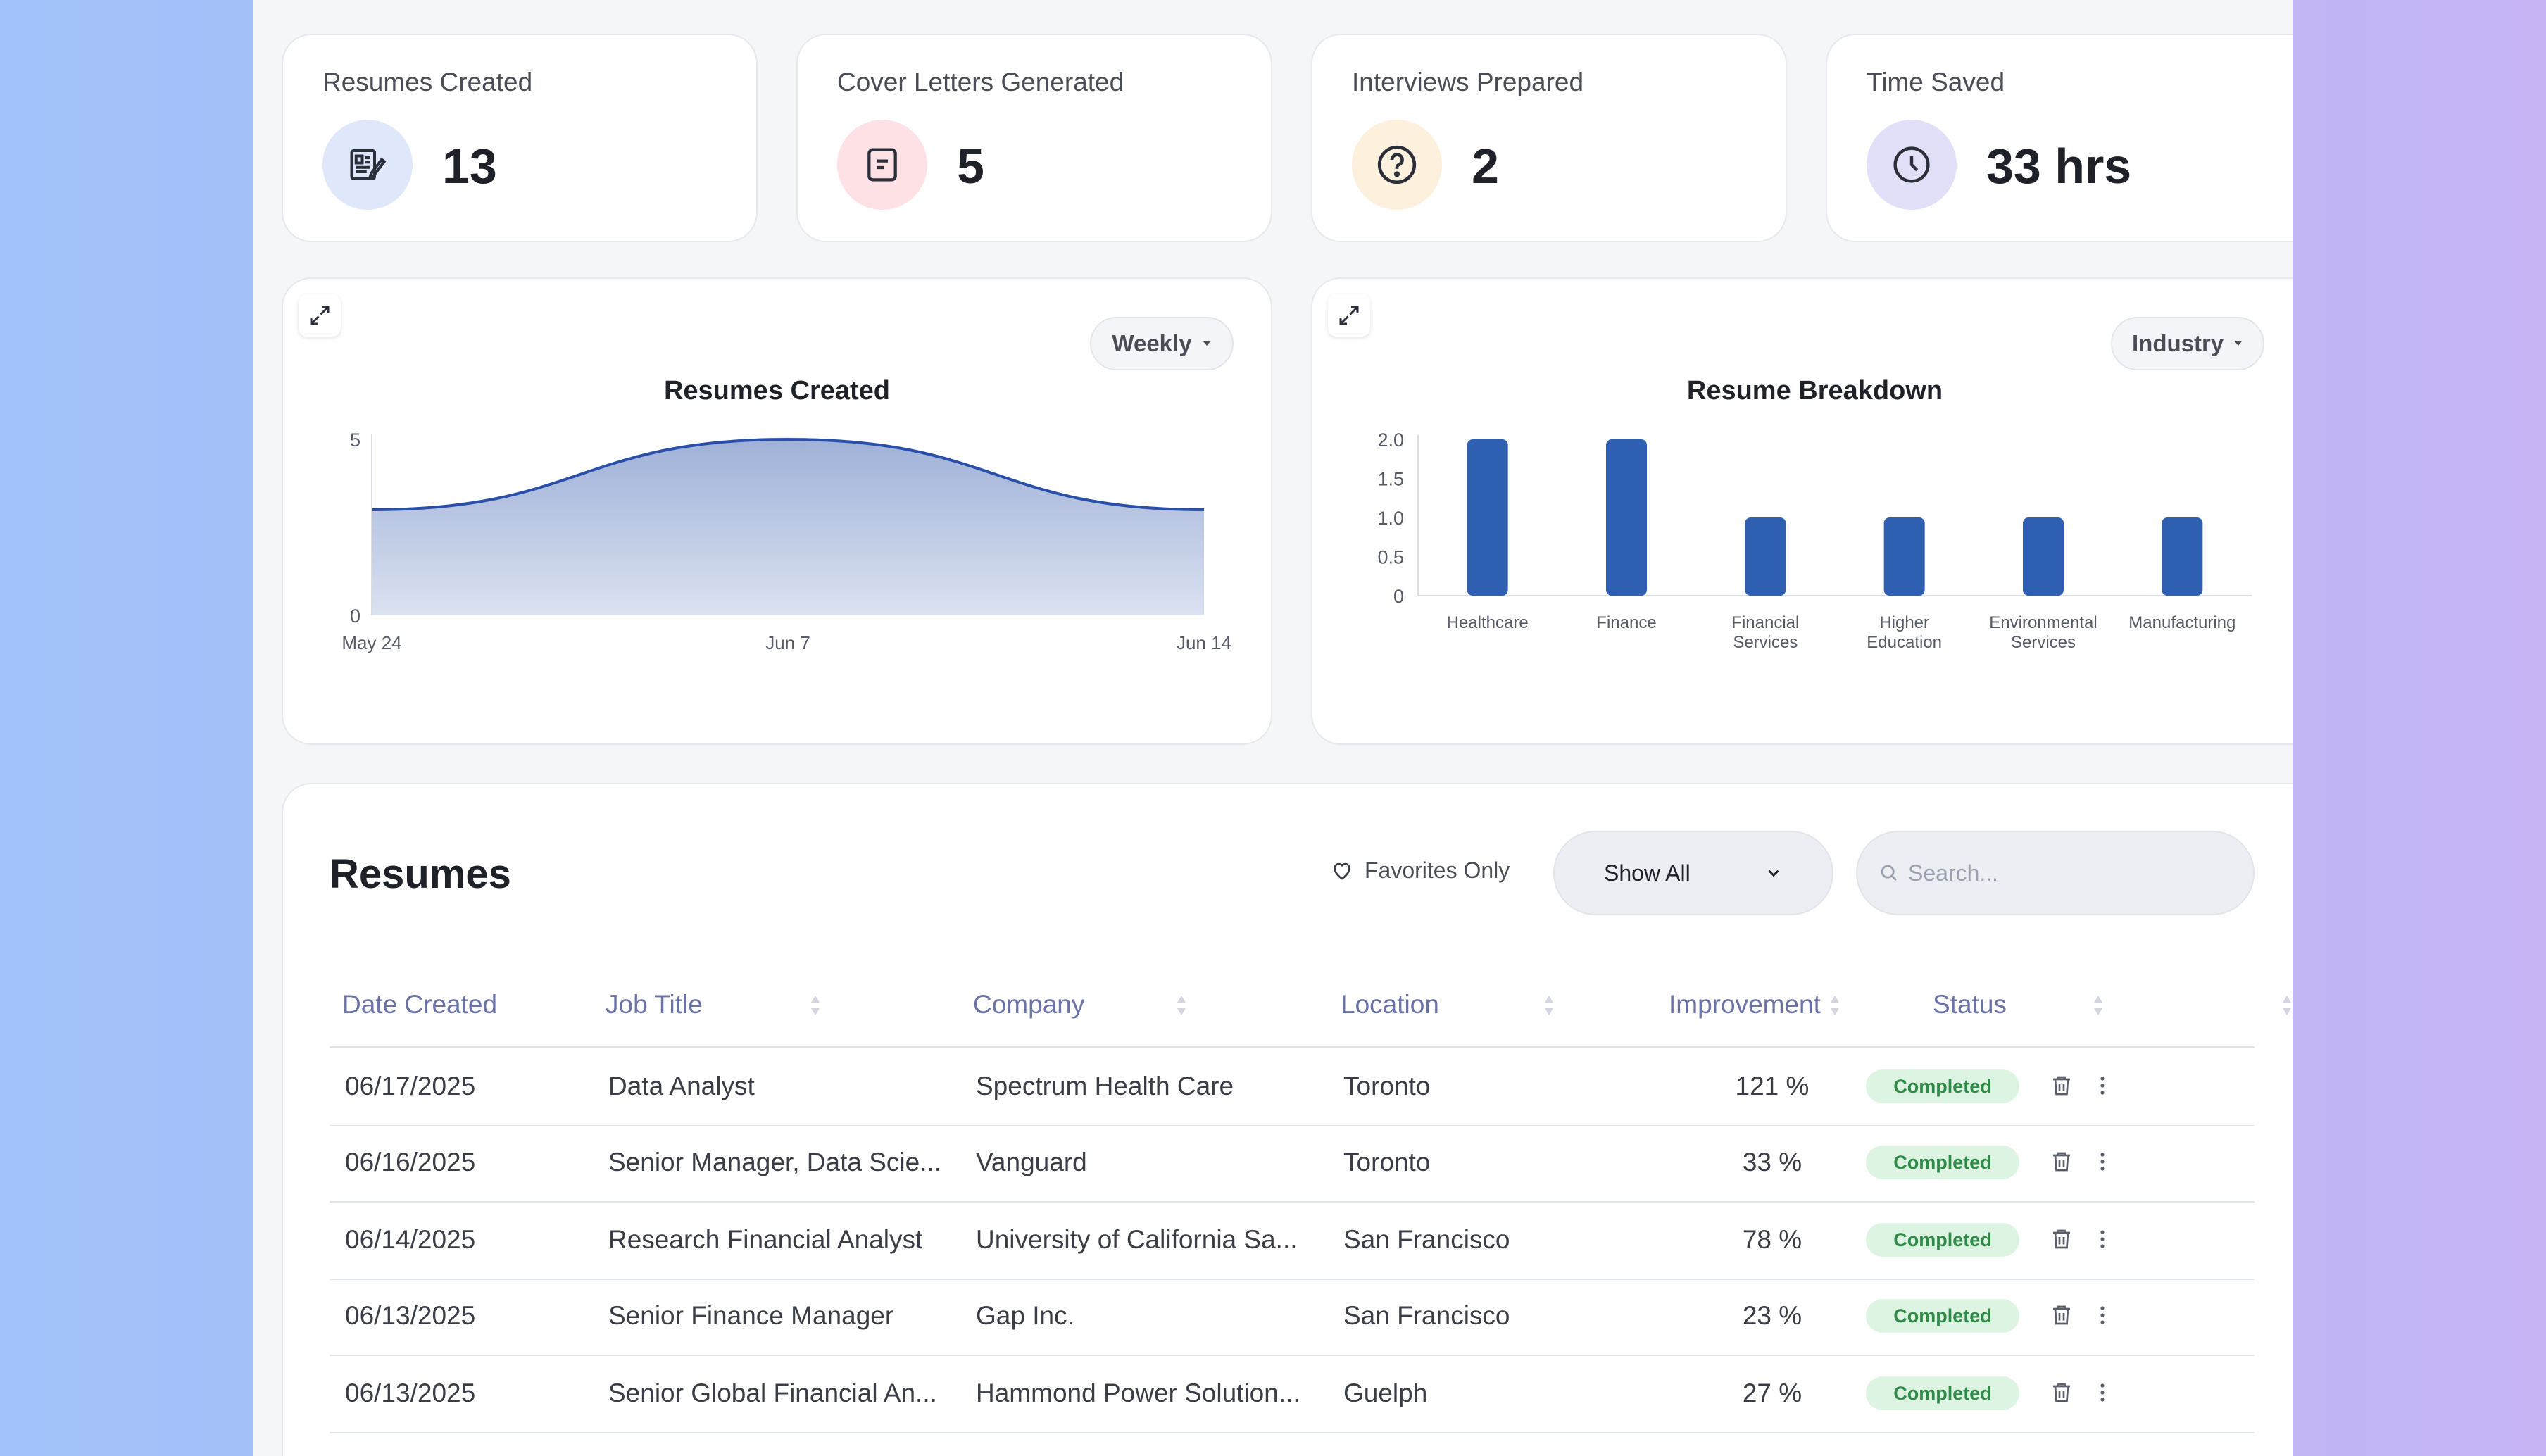  I want to click on column-header-location: Location, so click(1390, 1004).